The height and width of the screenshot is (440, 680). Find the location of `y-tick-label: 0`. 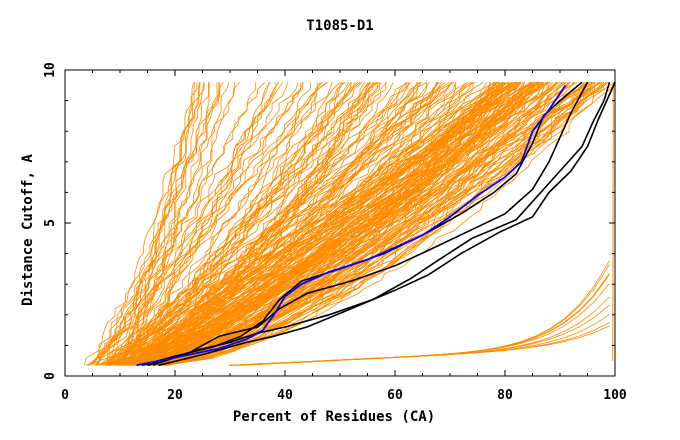

y-tick-label: 0 is located at coordinates (50, 376).